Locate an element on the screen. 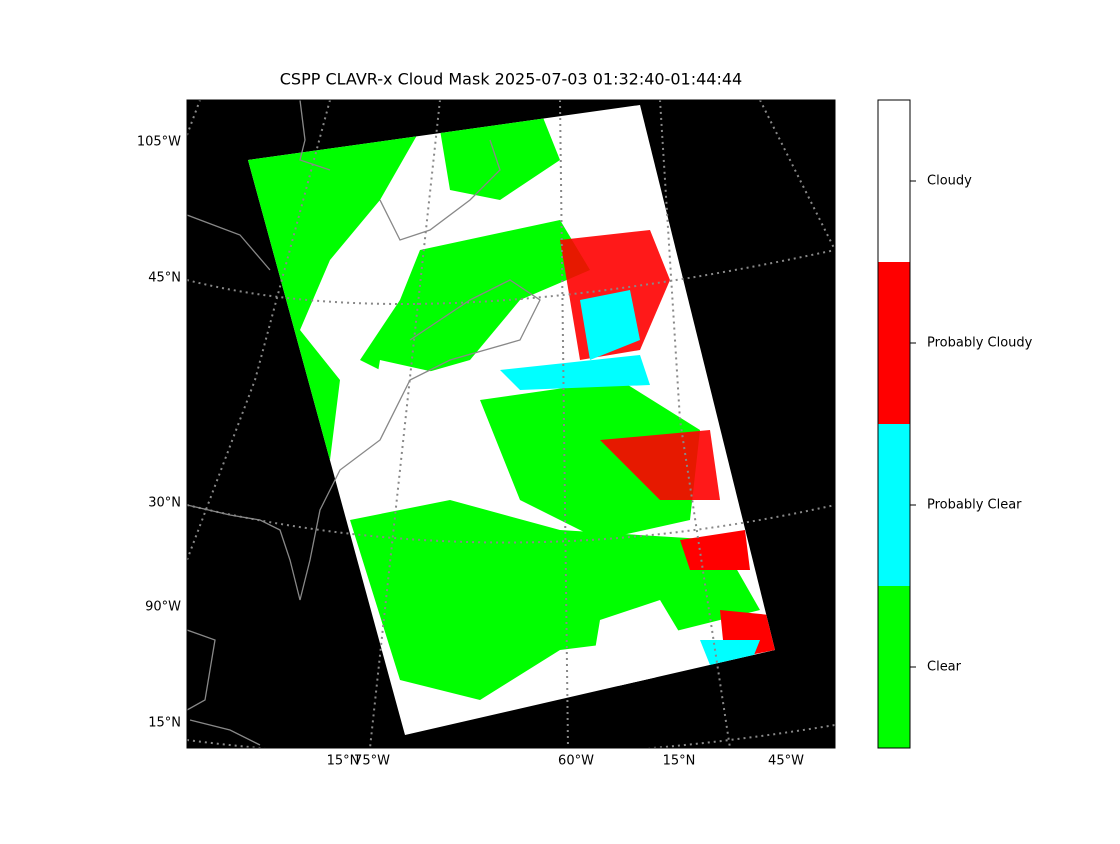 Image resolution: width=1120 pixels, height=844 pixels. colorbar: Clear Probably Clear Probably Cloudy Cloudy is located at coordinates (955, 424).